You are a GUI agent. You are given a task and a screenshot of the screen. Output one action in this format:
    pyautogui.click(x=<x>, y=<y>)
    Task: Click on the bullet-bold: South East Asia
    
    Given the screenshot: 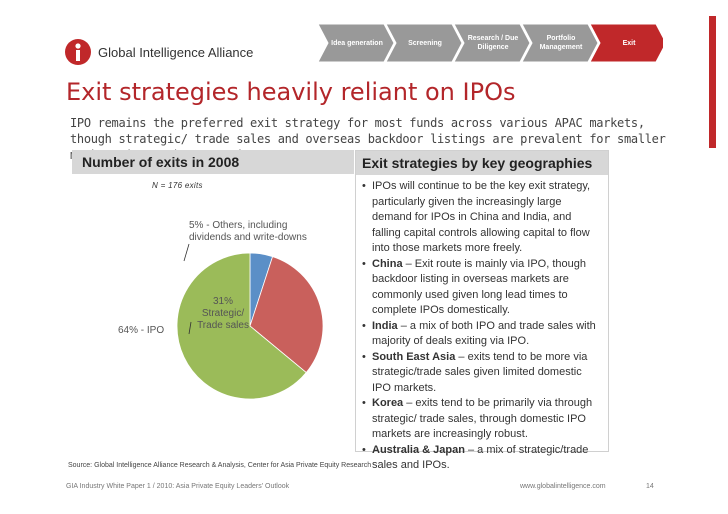 What is the action you would take?
    pyautogui.click(x=414, y=356)
    